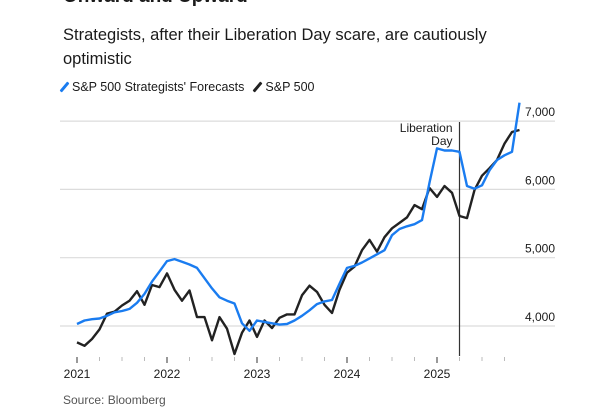 The height and width of the screenshot is (407, 600). I want to click on x-tick-label: 2022, so click(167, 374).